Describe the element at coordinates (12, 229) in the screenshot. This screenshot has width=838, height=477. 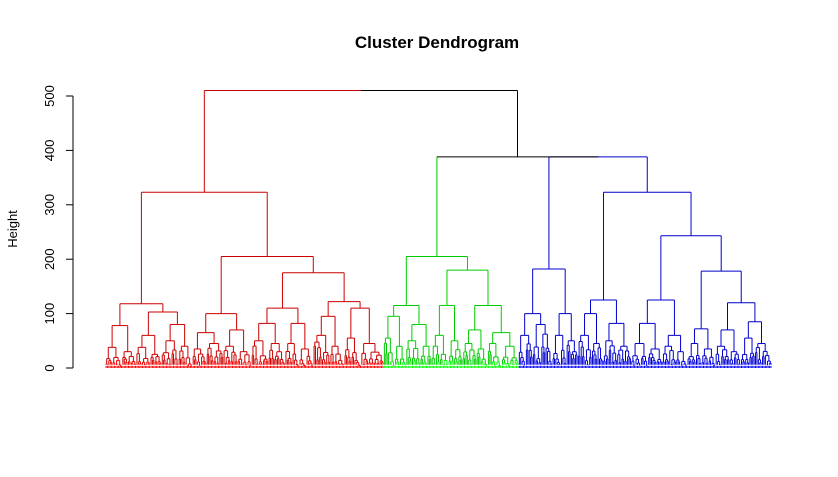
I see `y-axis-label: Height` at that location.